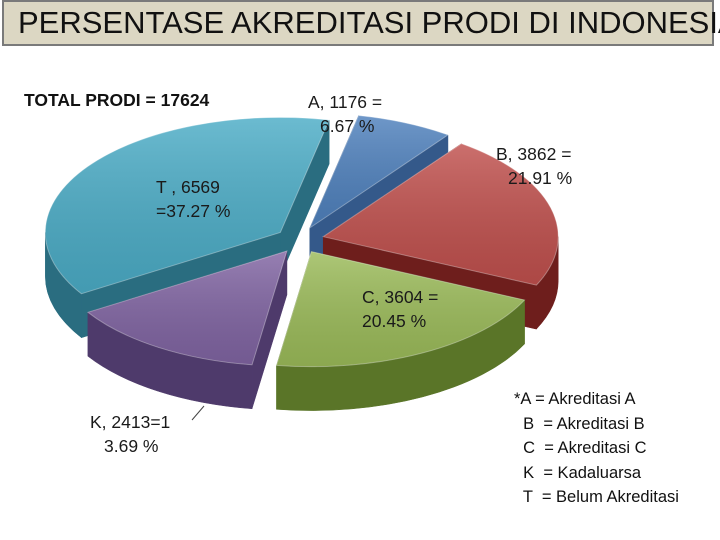  What do you see at coordinates (579, 423) in the screenshot?
I see `legend-item-b: B = Akreditasi B` at bounding box center [579, 423].